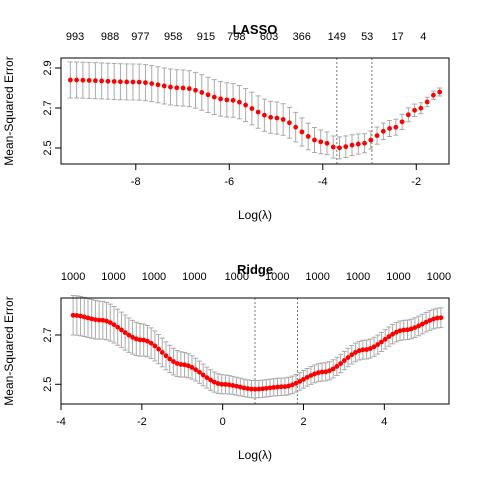  Describe the element at coordinates (255, 29) in the screenshot. I see `lasso-title: LASSO` at that location.